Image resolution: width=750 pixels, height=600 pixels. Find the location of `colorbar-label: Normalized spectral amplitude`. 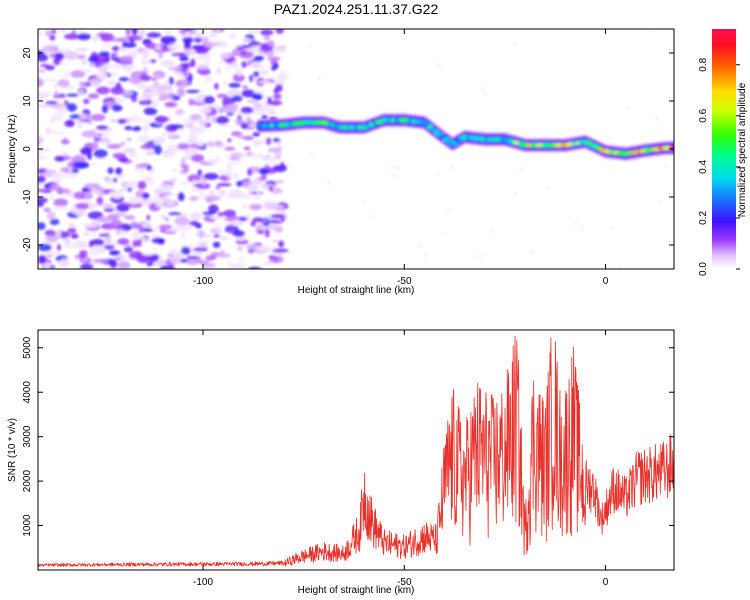

colorbar-label: Normalized spectral amplitude is located at coordinates (742, 149).